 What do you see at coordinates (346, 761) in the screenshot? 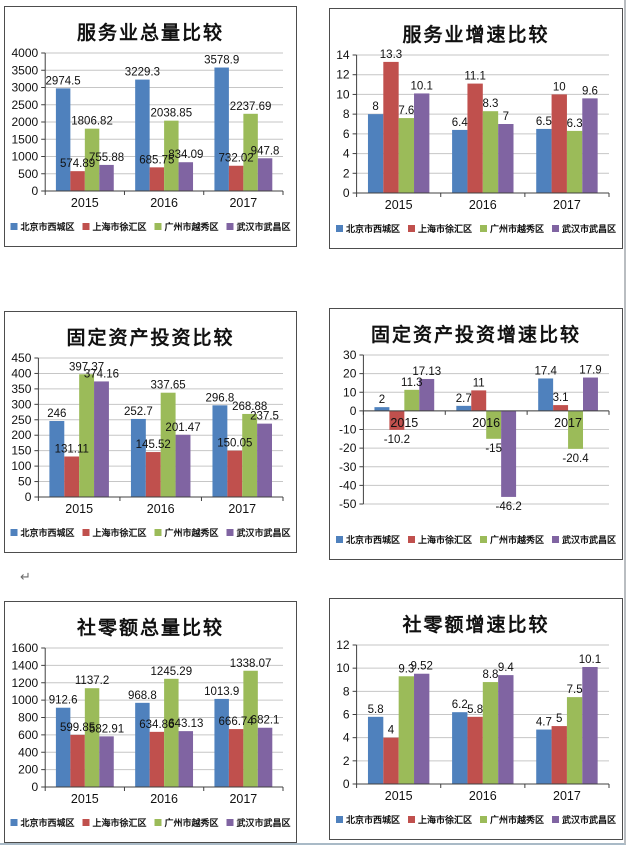
I see `y-tick-label: 2` at bounding box center [346, 761].